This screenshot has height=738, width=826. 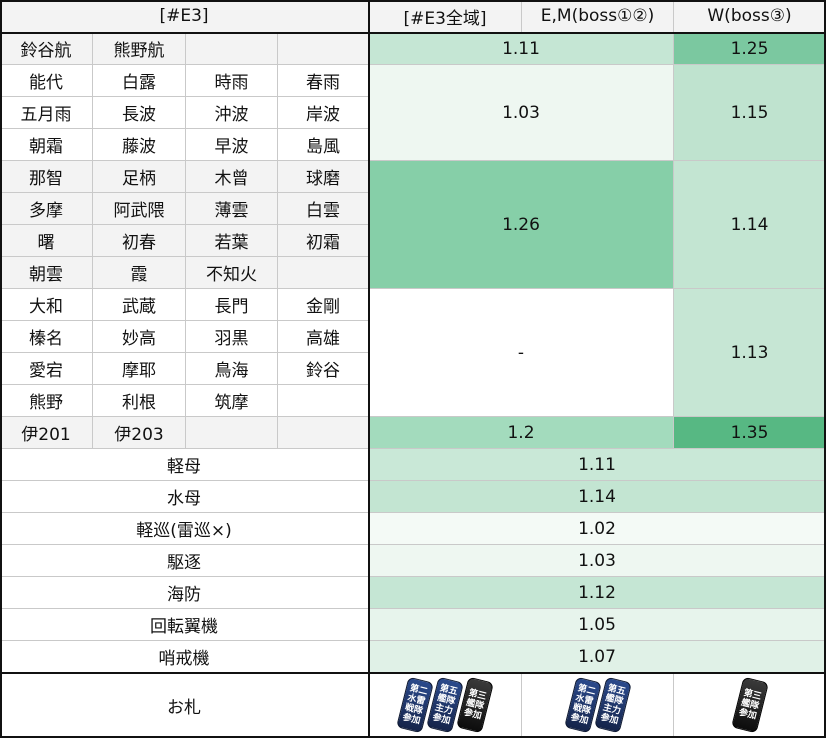 I want to click on ship-cell: 時雨, so click(x=232, y=81).